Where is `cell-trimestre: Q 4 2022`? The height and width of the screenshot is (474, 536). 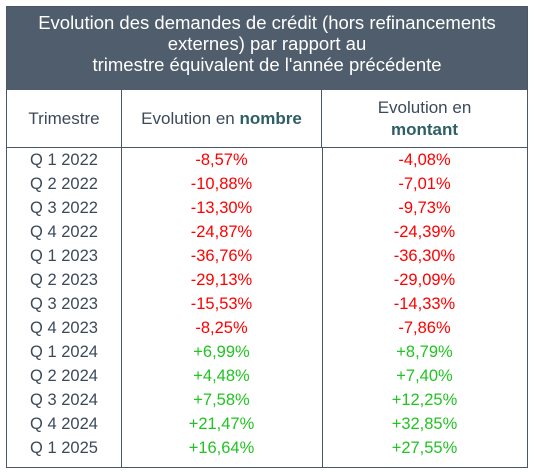
cell-trimestre: Q 4 2022 is located at coordinates (64, 232).